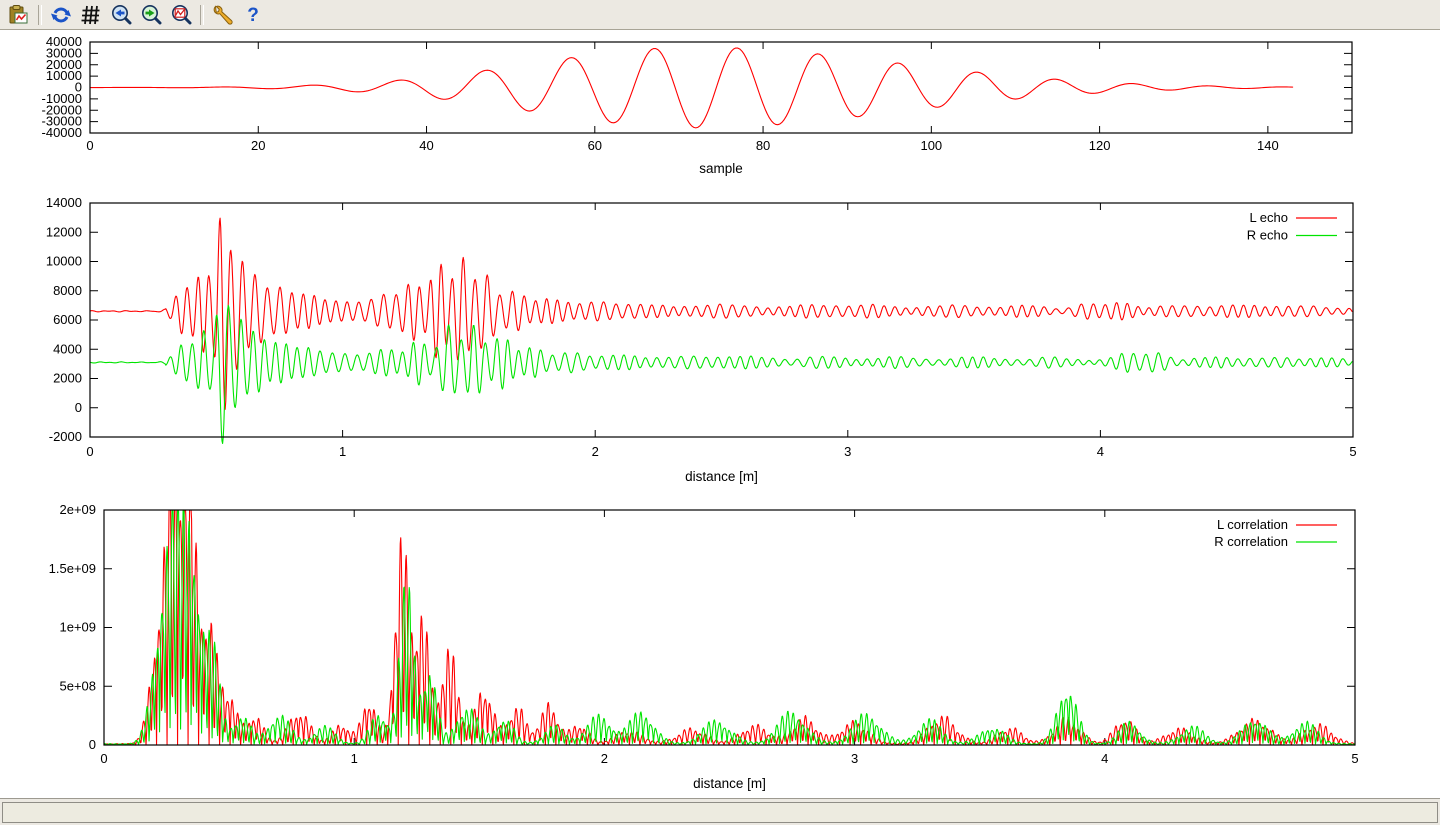 This screenshot has height=825, width=1440. I want to click on legend-label: L echo, so click(1268, 217).